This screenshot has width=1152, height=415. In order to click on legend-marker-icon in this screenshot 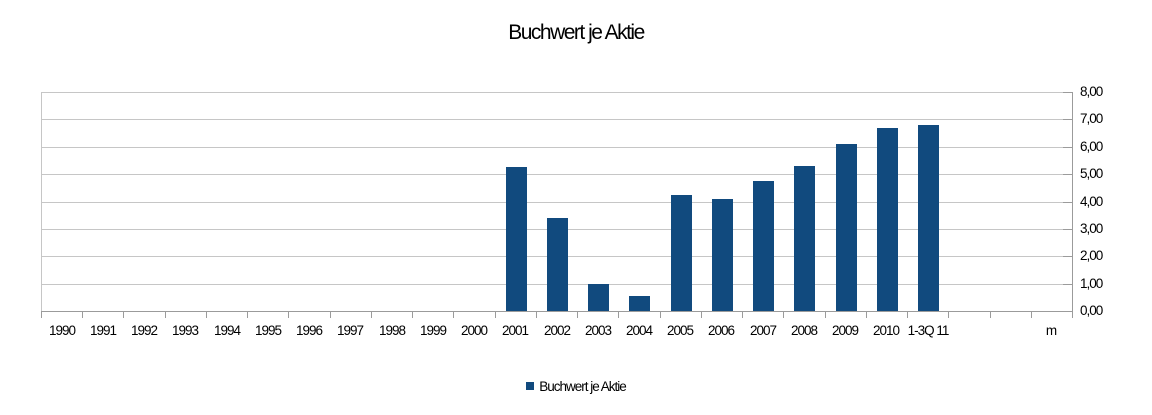, I will do `click(530, 386)`.